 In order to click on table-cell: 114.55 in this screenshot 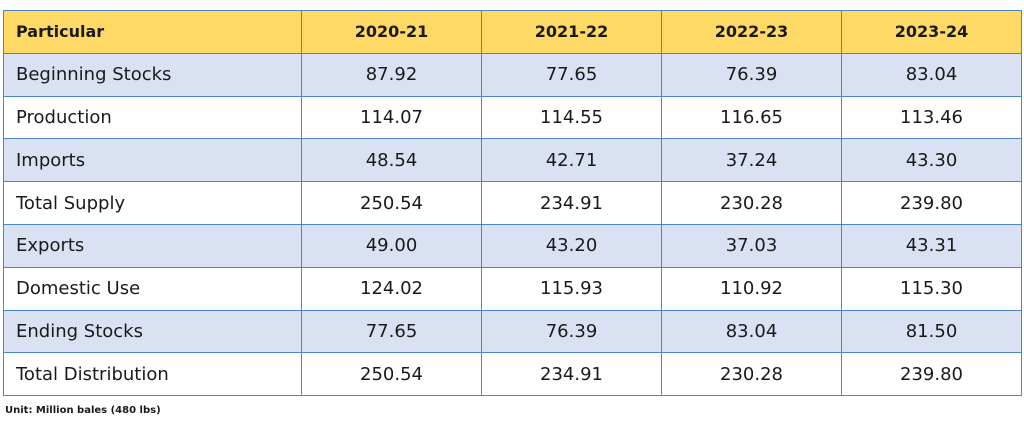, I will do `click(571, 117)`.